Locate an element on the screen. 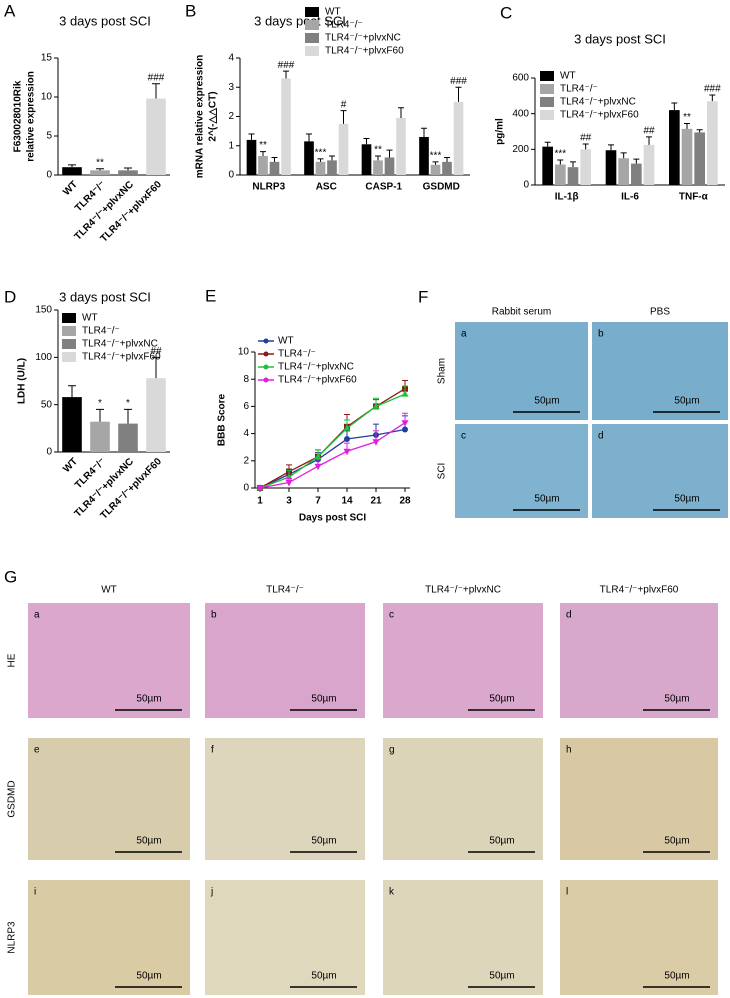  cell-letter: k is located at coordinates (392, 892).